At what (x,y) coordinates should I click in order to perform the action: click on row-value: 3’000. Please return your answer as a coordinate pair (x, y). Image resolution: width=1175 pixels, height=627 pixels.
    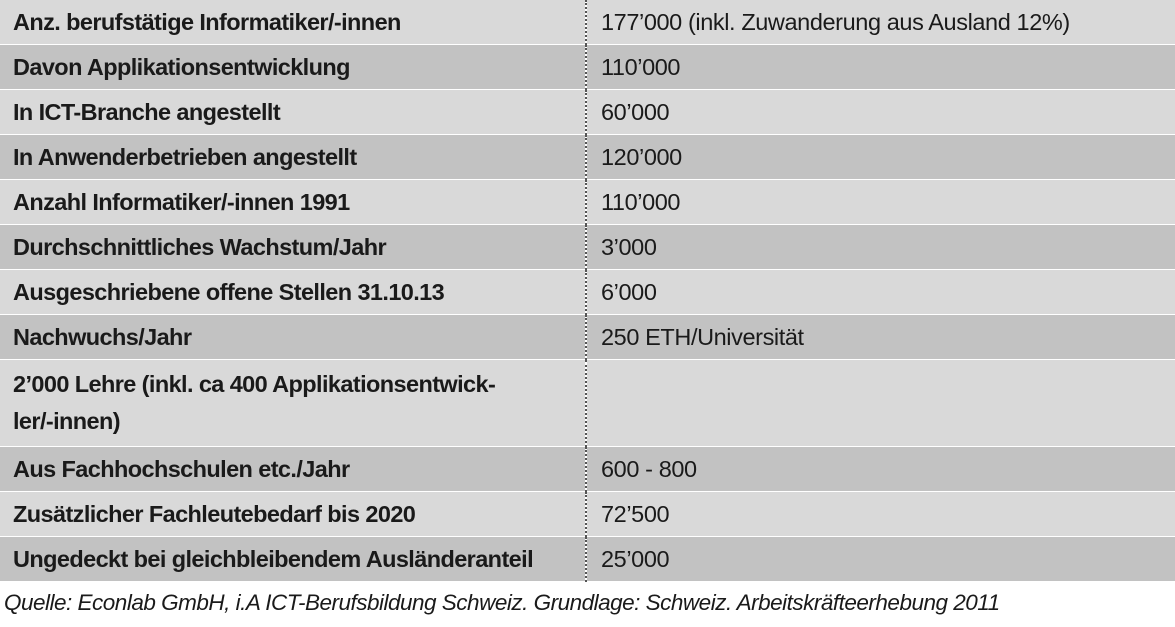
    Looking at the image, I should click on (880, 247).